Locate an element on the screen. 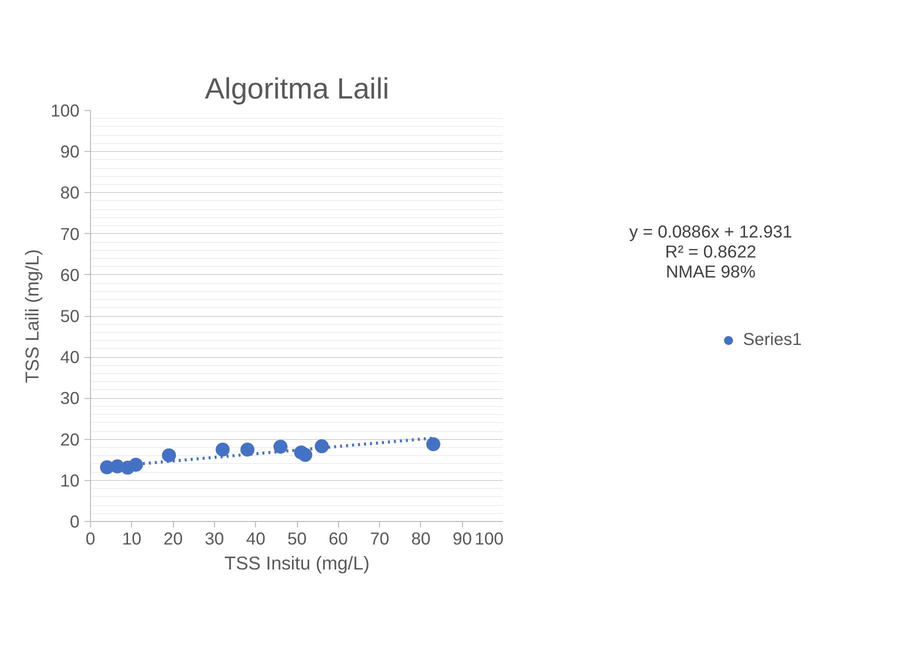 This screenshot has width=897, height=650. chart-title: Algoritma Laili is located at coordinates (297, 89).